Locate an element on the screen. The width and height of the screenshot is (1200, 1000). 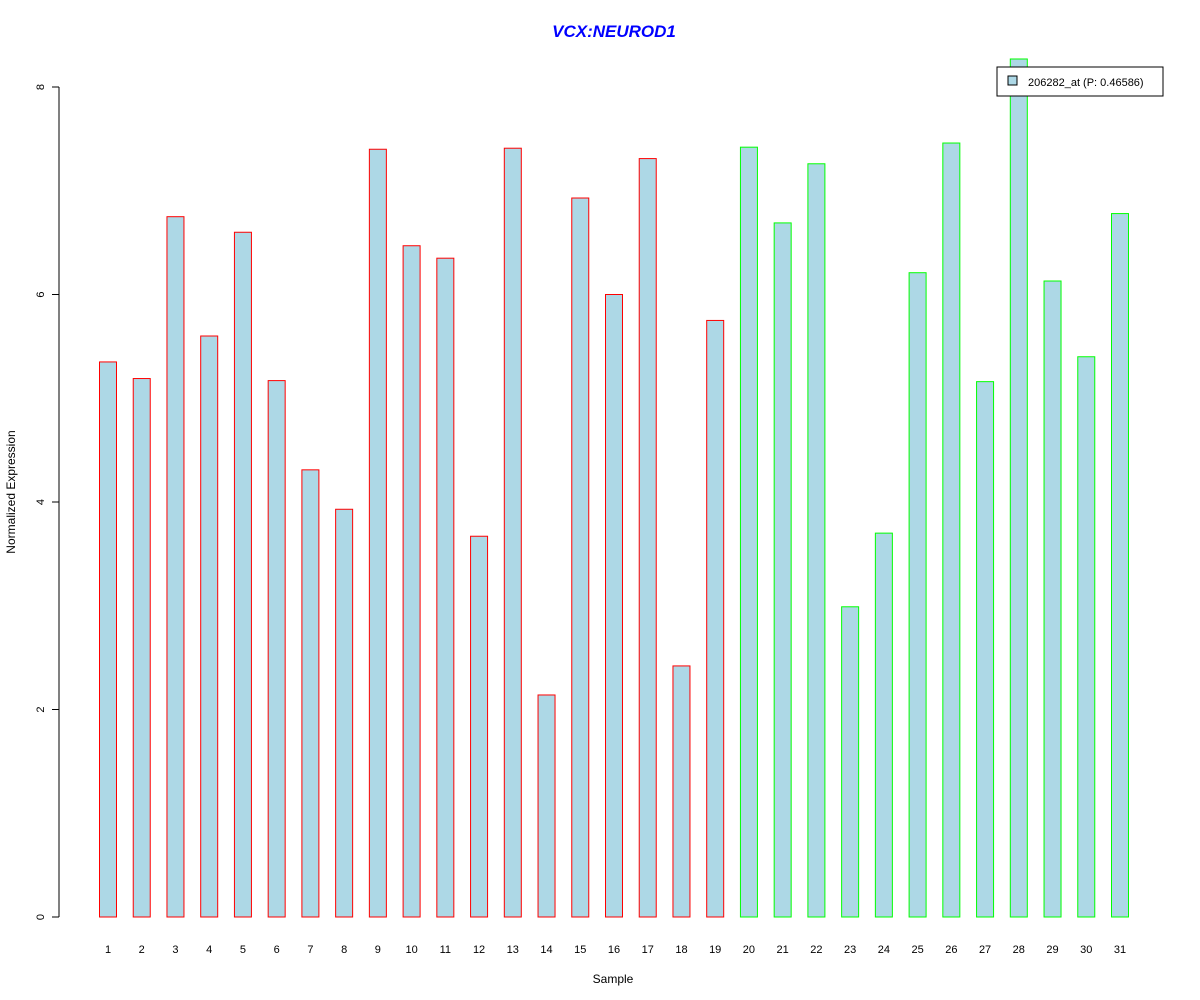
x-tick-label: 1 is located at coordinates (108, 950).